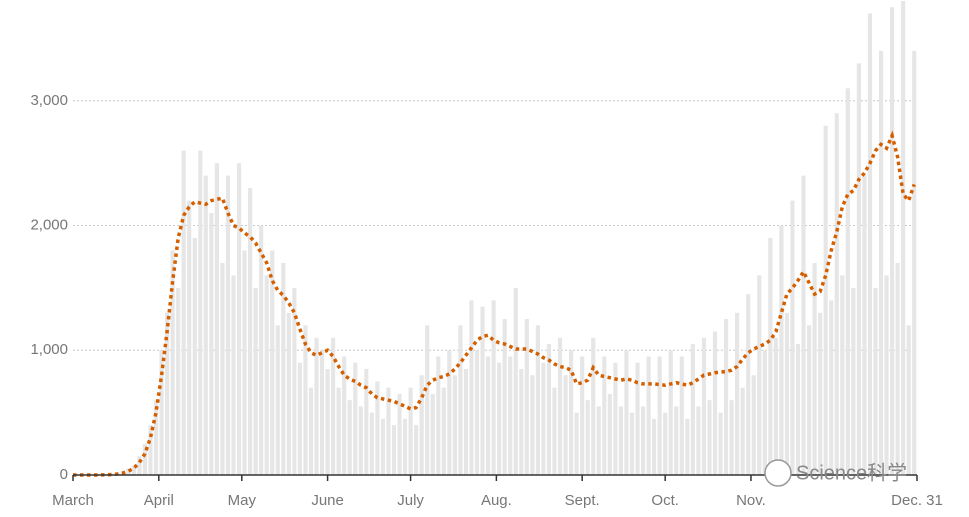 The width and height of the screenshot is (969, 517). What do you see at coordinates (665, 500) in the screenshot?
I see `x-tick-label: Oct.` at bounding box center [665, 500].